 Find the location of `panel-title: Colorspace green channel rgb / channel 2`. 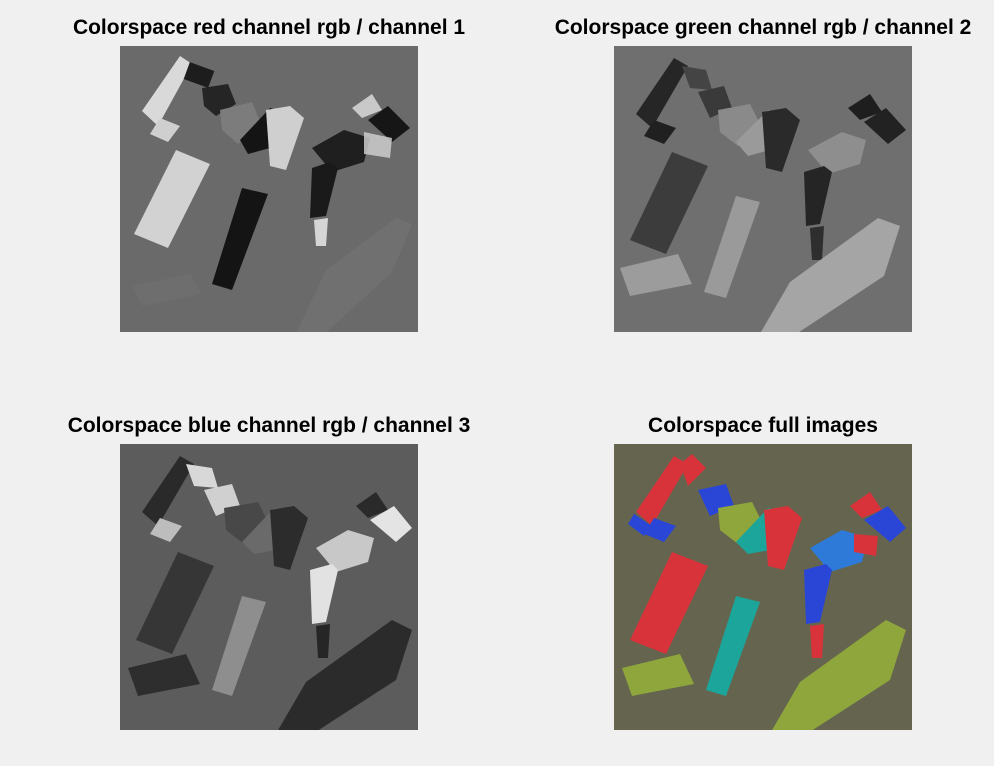

panel-title: Colorspace green channel rgb / channel 2 is located at coordinates (763, 27).